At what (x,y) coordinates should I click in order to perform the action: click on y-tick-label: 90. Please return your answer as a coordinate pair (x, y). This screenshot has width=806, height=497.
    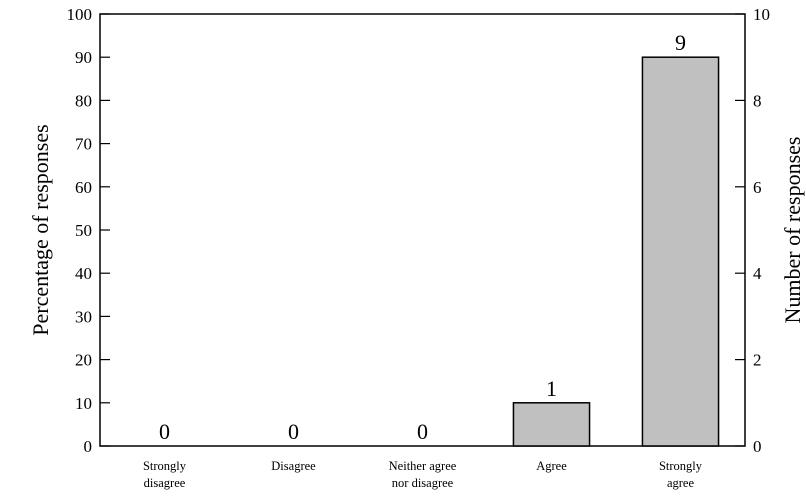
    Looking at the image, I should click on (83, 57).